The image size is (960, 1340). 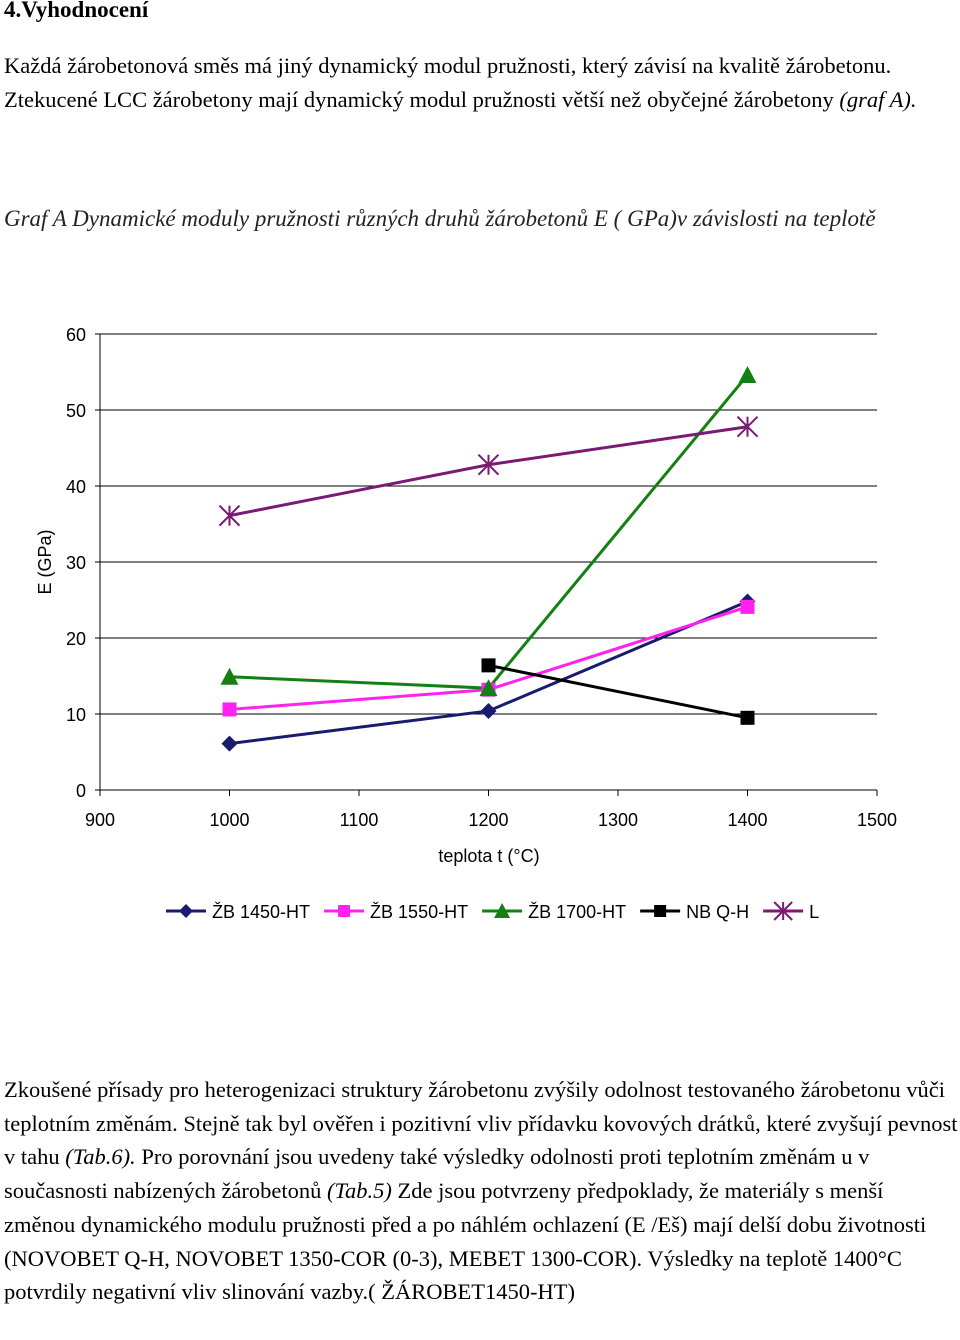 What do you see at coordinates (488, 856) in the screenshot?
I see `x-axis-label: teplota t (°C)` at bounding box center [488, 856].